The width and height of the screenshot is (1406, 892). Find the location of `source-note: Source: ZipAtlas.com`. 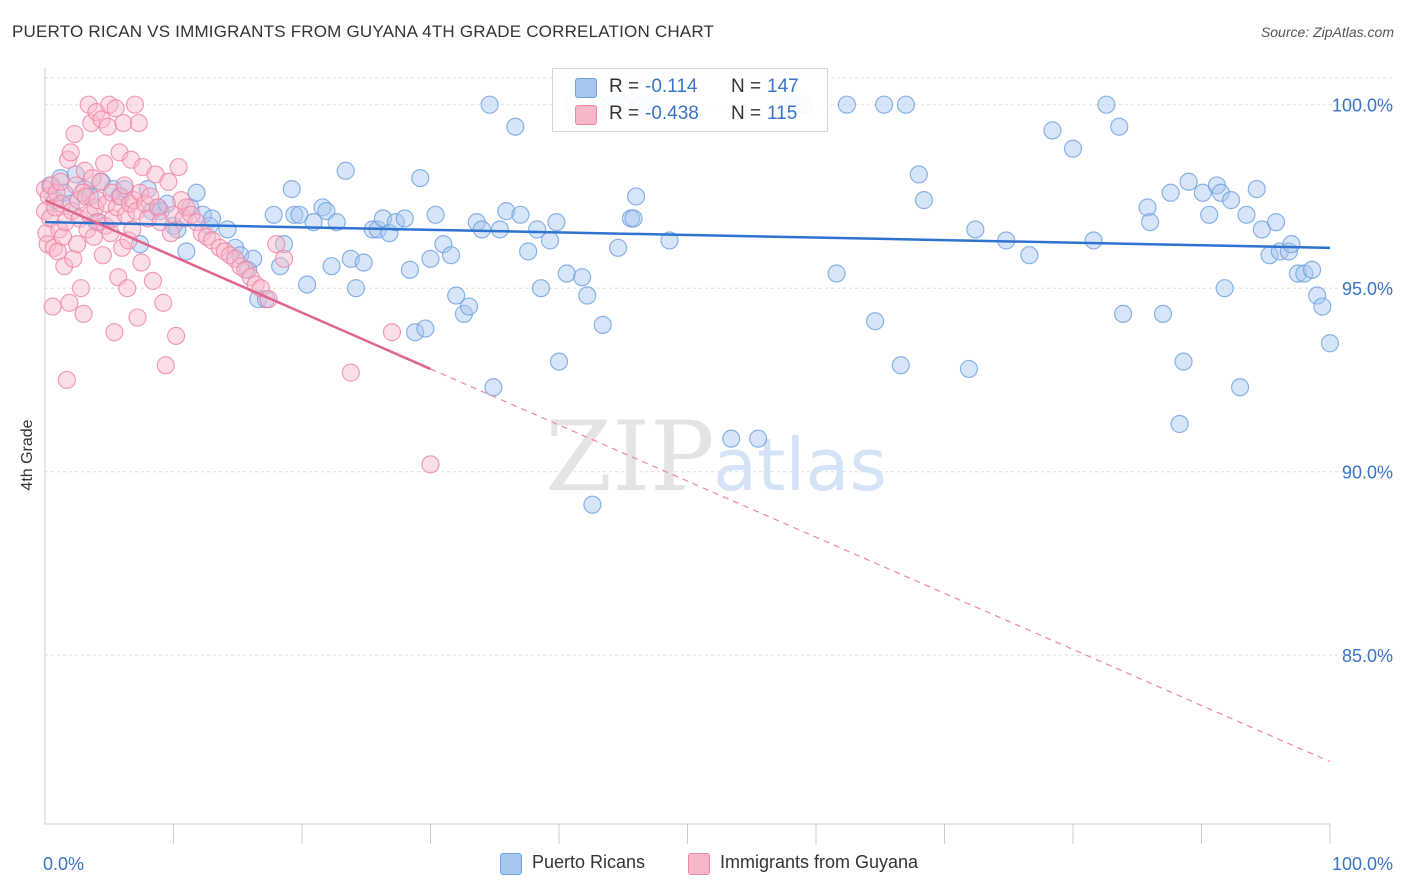

source-note: Source: ZipAtlas.com is located at coordinates (1327, 32).